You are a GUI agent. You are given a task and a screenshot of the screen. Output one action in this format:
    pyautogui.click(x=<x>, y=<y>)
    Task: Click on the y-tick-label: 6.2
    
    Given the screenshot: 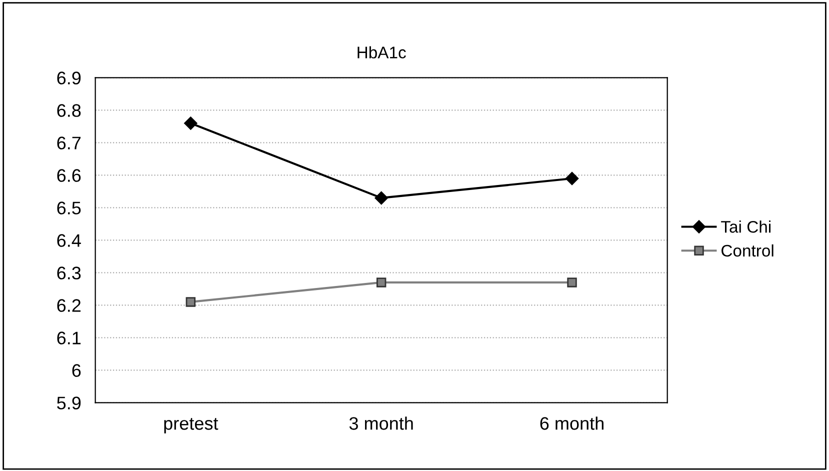 What is the action you would take?
    pyautogui.click(x=69, y=305)
    